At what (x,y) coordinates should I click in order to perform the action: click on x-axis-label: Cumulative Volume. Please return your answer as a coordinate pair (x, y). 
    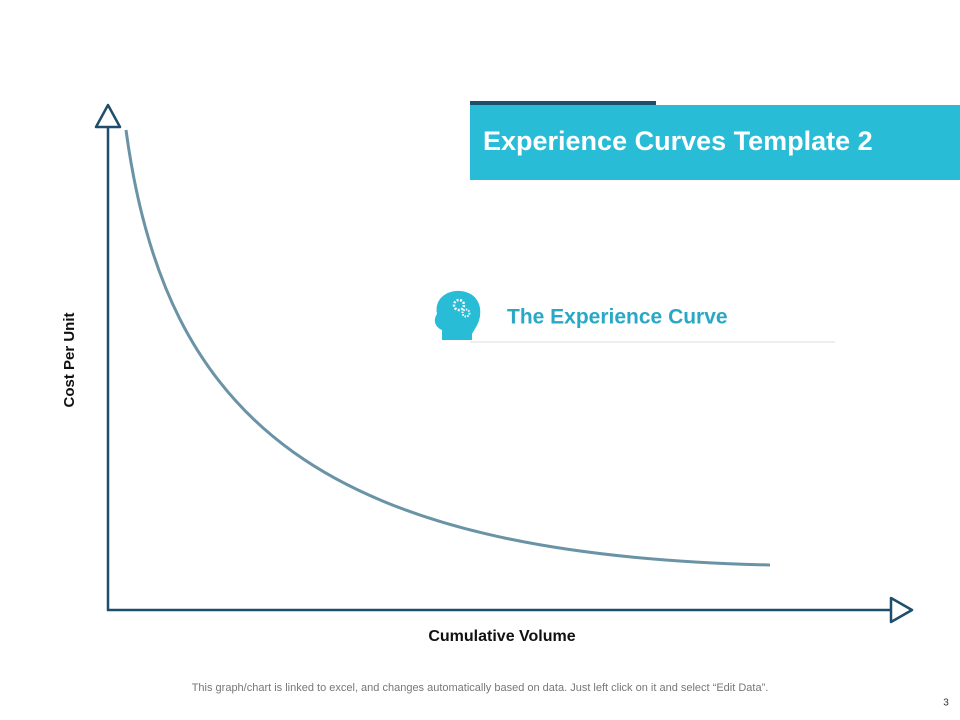
    Looking at the image, I should click on (501, 636).